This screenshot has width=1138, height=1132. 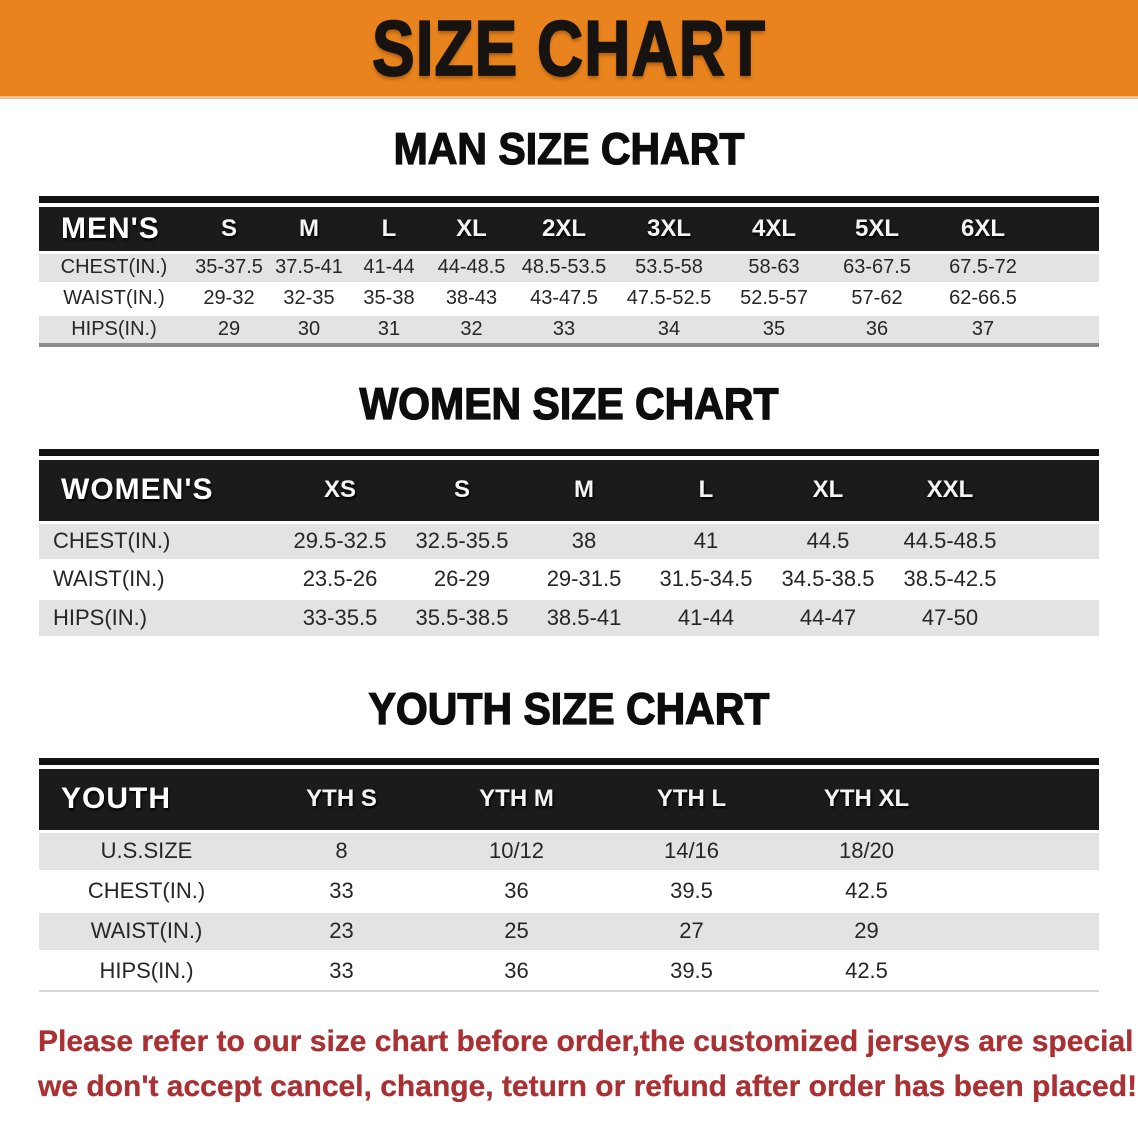 What do you see at coordinates (309, 266) in the screenshot?
I see `table-cell: 37.5-41` at bounding box center [309, 266].